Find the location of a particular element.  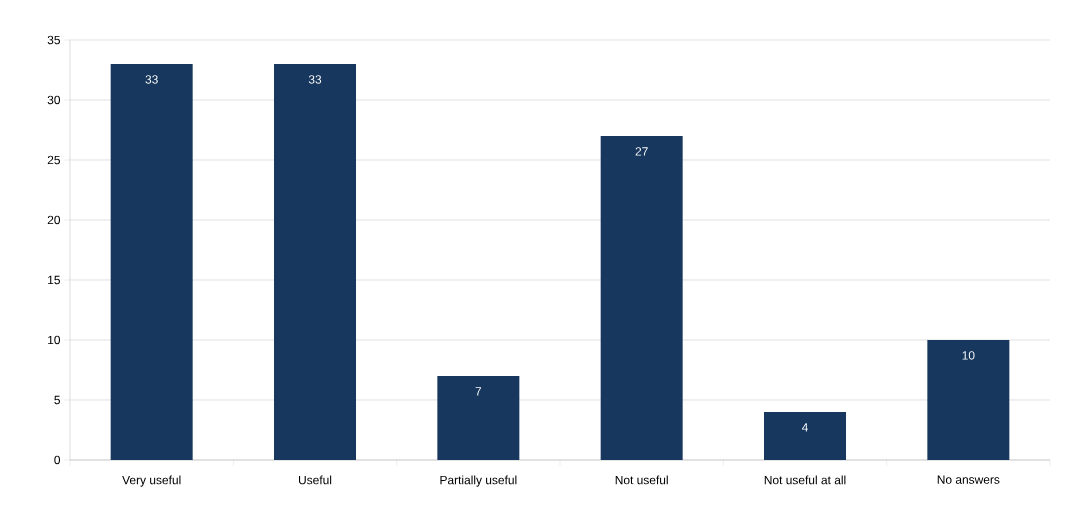

y-tick-label: 30 is located at coordinates (54, 100).